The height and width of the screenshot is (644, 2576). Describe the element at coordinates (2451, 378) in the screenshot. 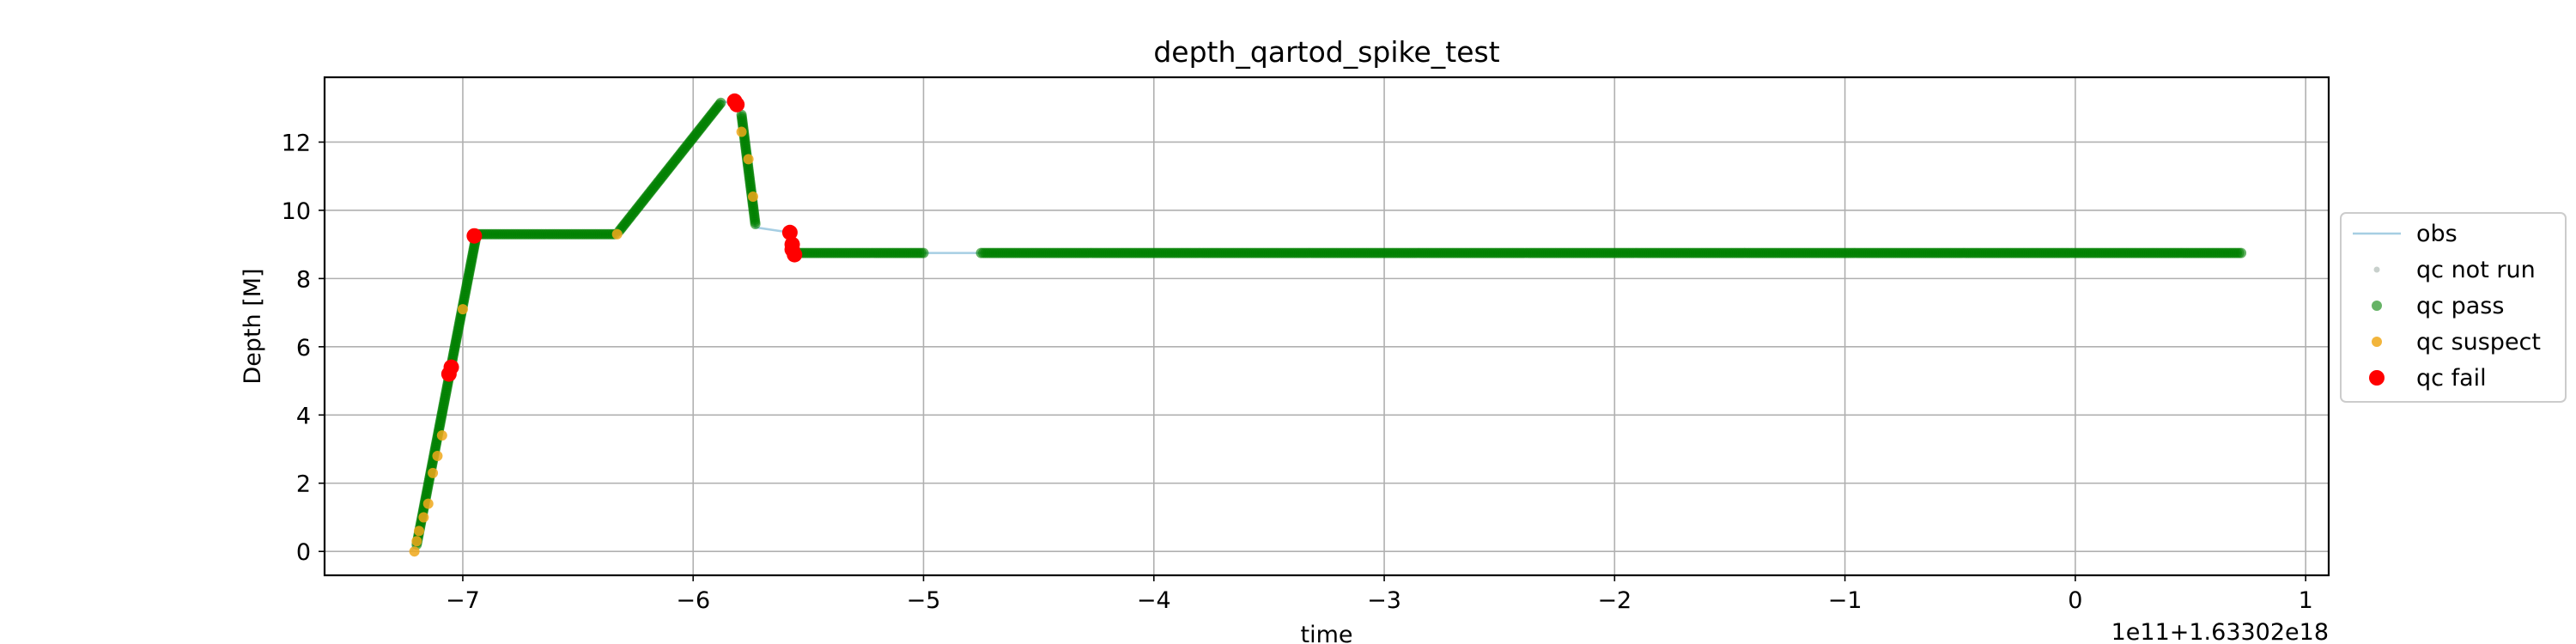

I see `legend-label: qc fail` at that location.